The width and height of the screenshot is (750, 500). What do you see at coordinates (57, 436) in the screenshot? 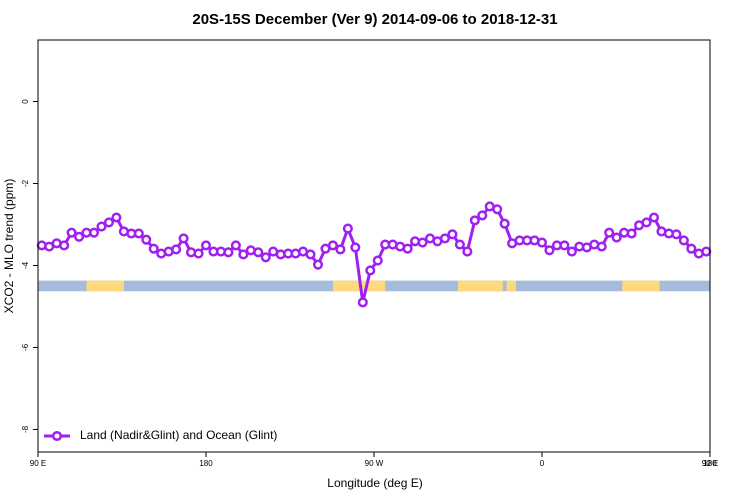
I see `legend-marker` at bounding box center [57, 436].